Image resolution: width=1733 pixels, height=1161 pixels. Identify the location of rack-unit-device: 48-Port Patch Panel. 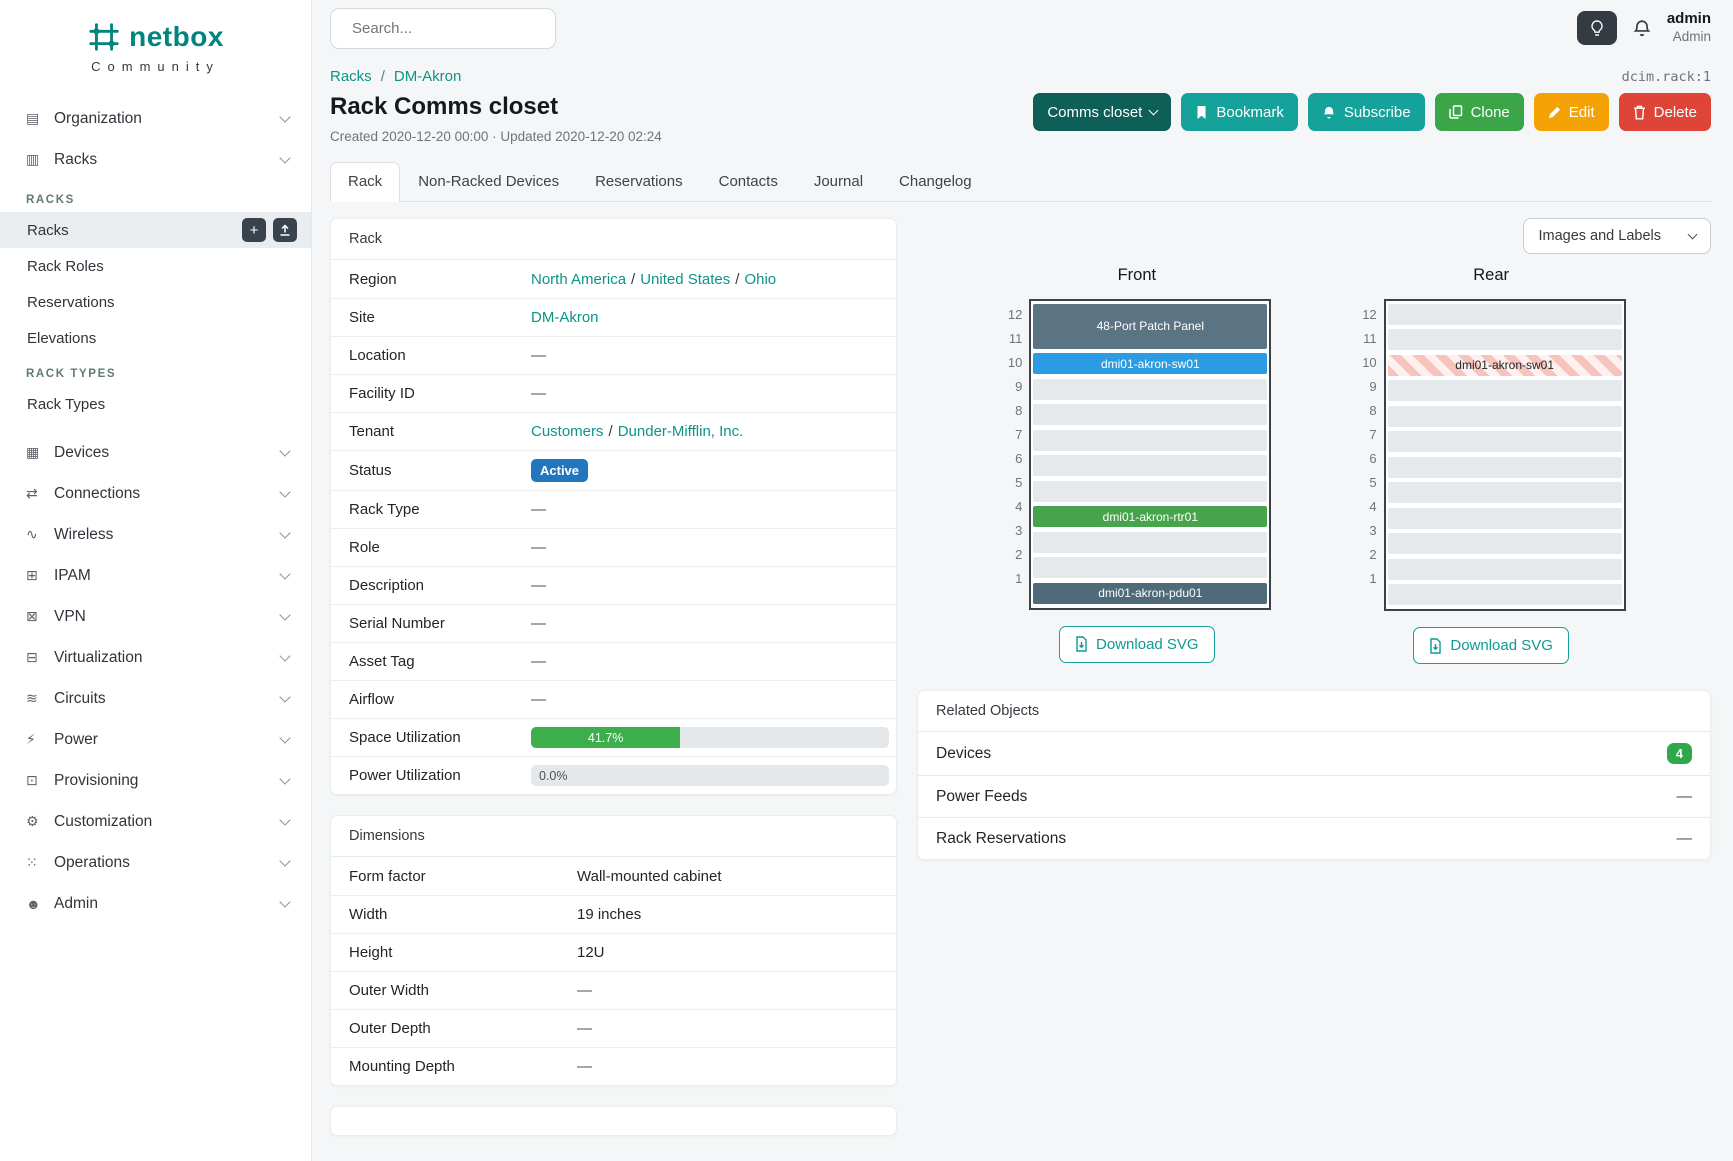
(1150, 327).